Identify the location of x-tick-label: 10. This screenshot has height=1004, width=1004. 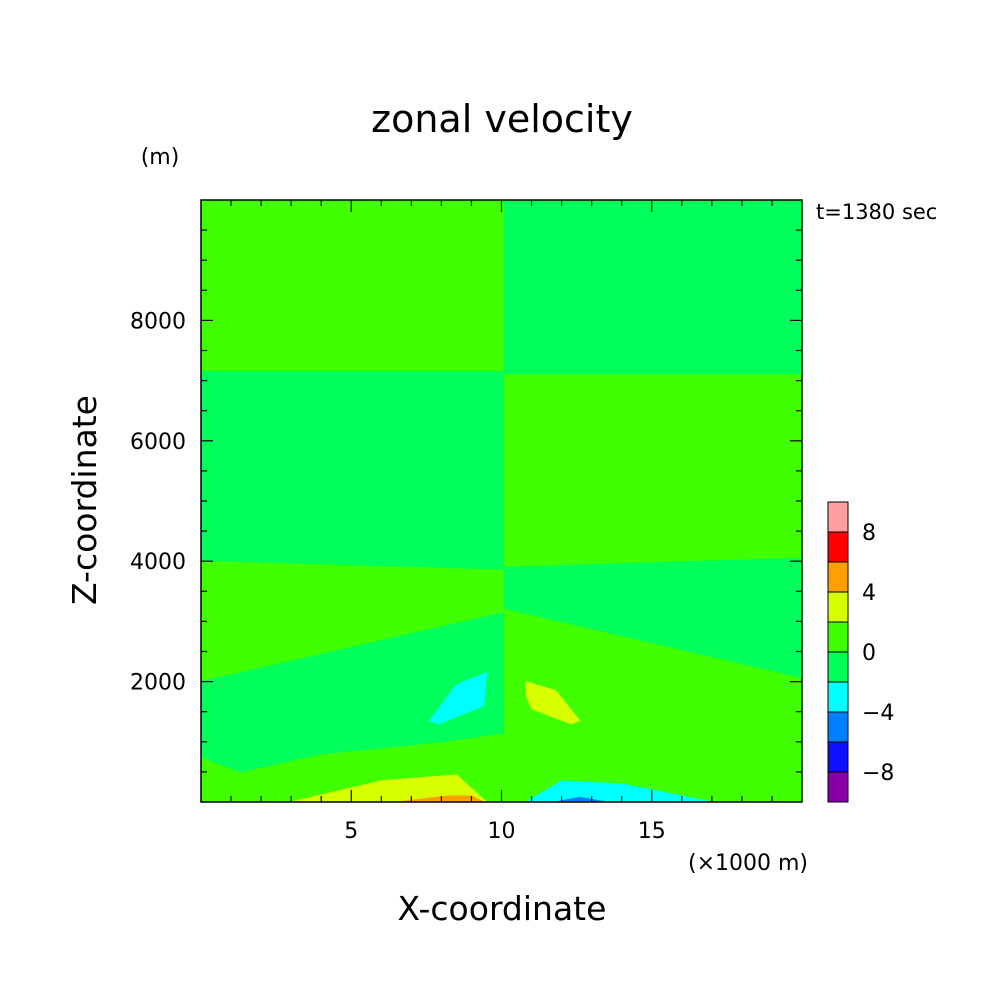
(502, 831).